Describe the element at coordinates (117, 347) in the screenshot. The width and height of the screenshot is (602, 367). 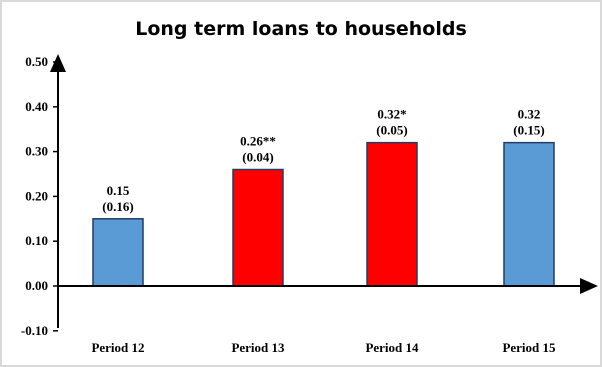
I see `x-category-label: Period 12` at that location.